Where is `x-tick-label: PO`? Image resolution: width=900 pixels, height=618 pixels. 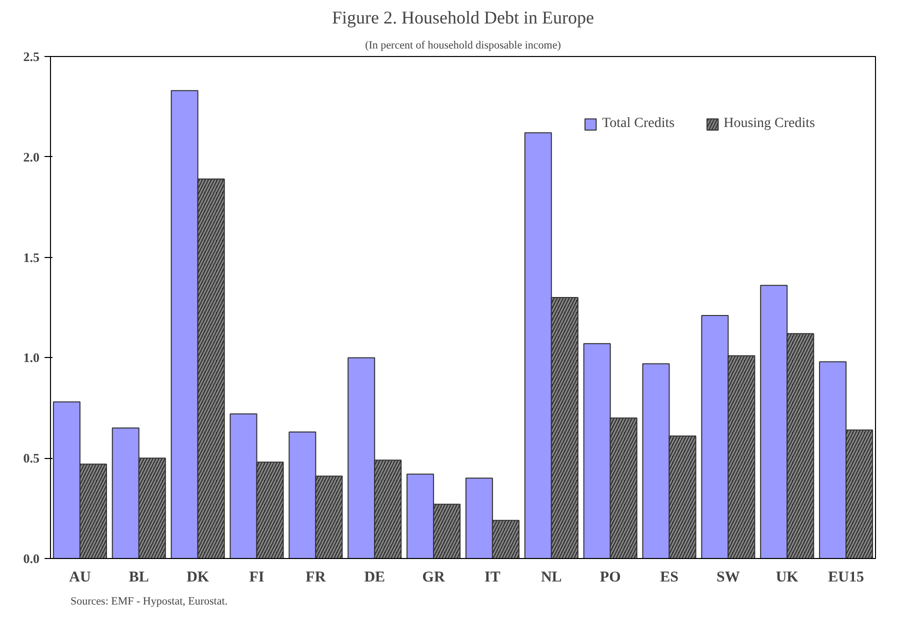 x-tick-label: PO is located at coordinates (610, 578).